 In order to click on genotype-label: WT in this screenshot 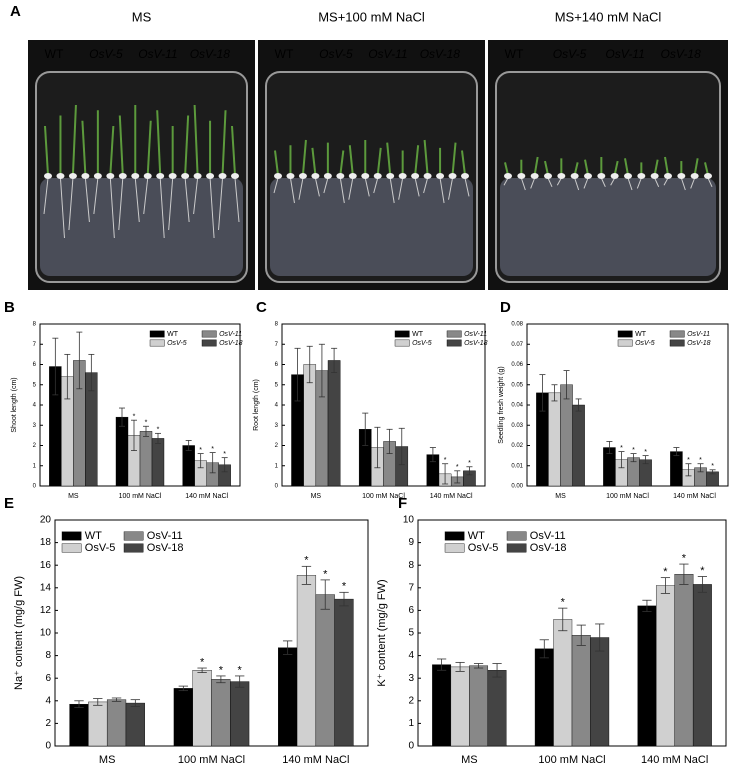, I will do `click(514, 54)`.